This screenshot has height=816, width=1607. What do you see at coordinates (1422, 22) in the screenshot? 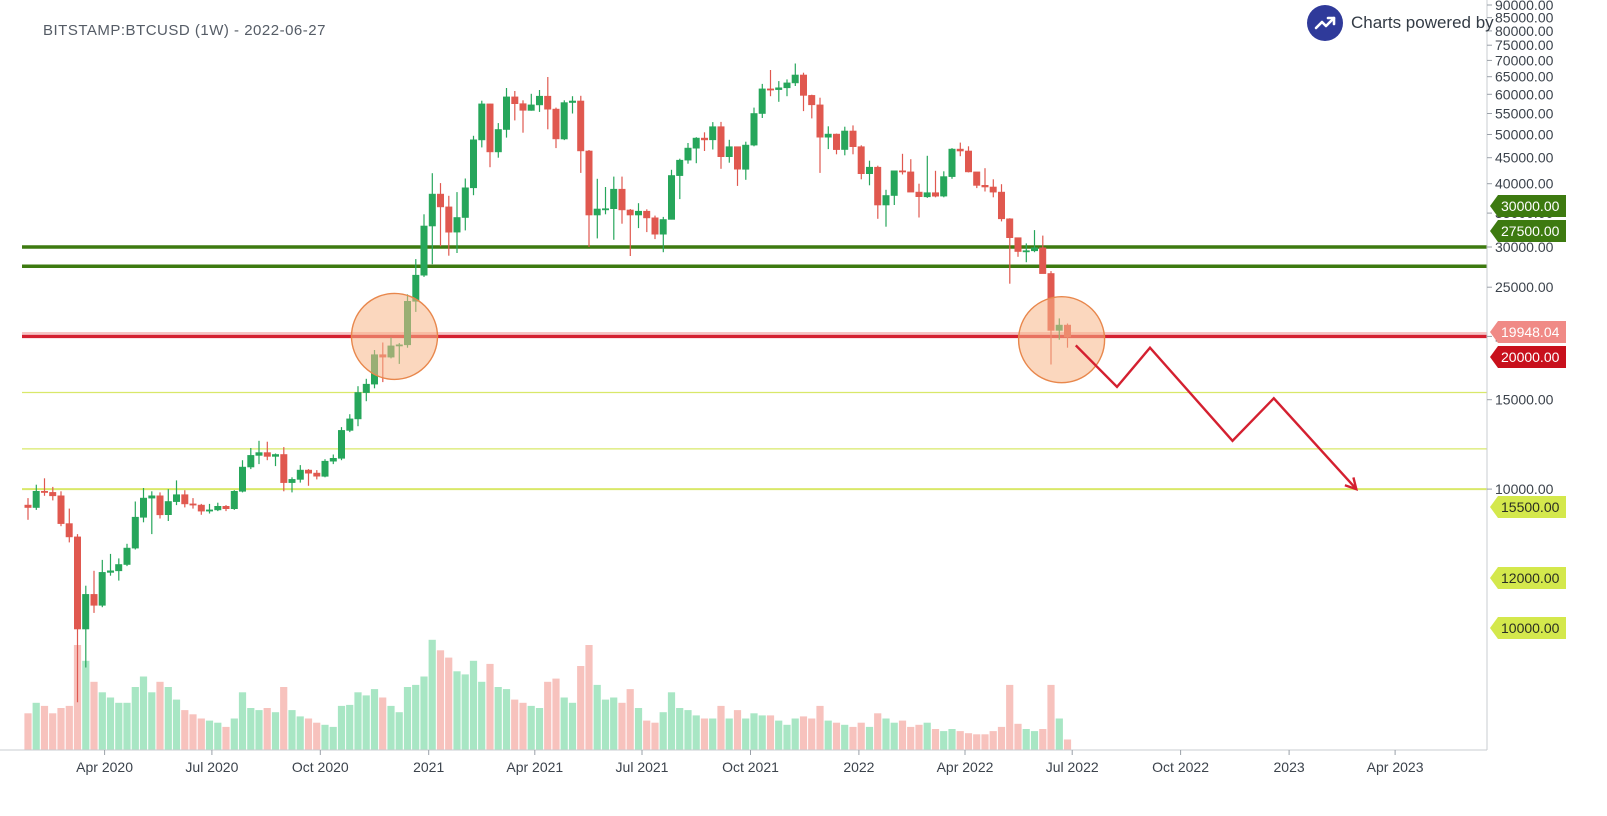
I see `brand-text: Charts powered by` at bounding box center [1422, 22].